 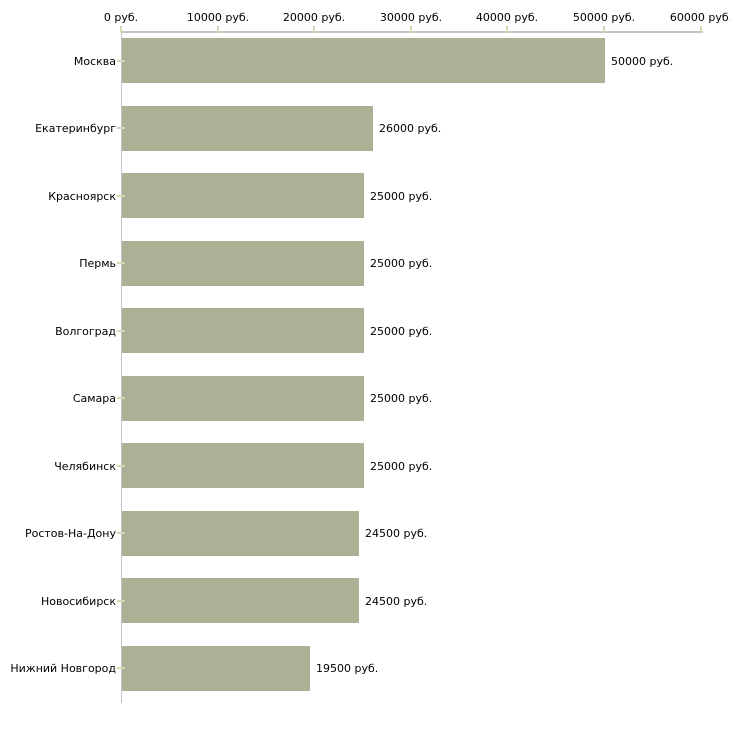 I want to click on x-tick-label: 50000 руб., so click(x=604, y=17).